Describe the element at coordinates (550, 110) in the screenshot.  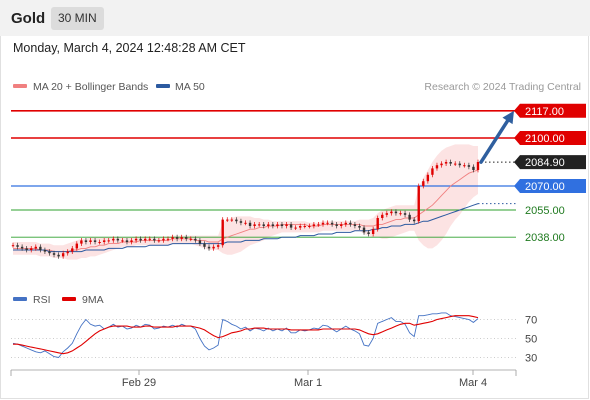
I see `level-label-2117.00-box` at that location.